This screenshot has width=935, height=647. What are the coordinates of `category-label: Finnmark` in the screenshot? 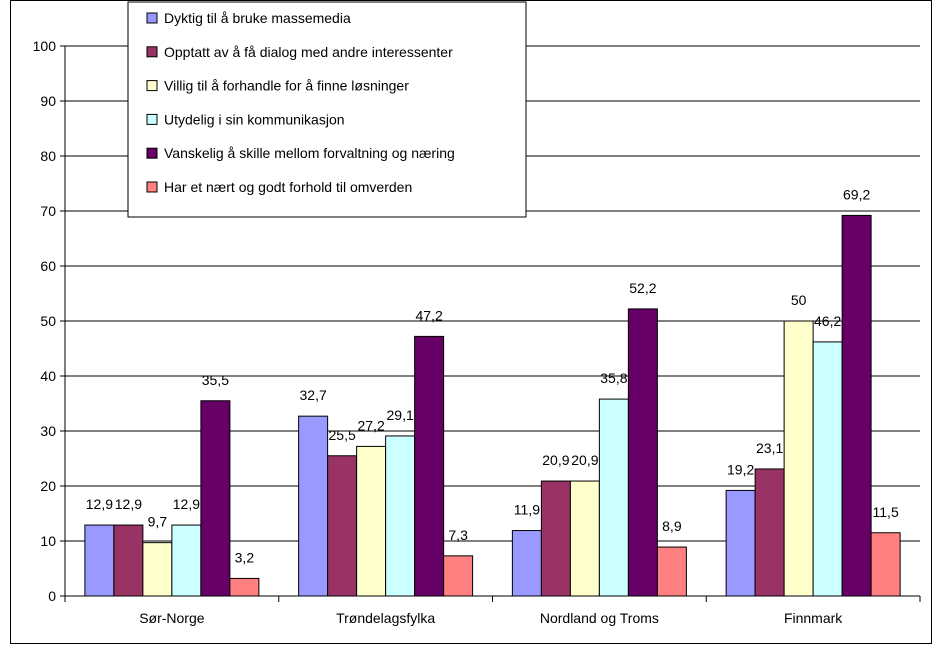 It's located at (813, 618).